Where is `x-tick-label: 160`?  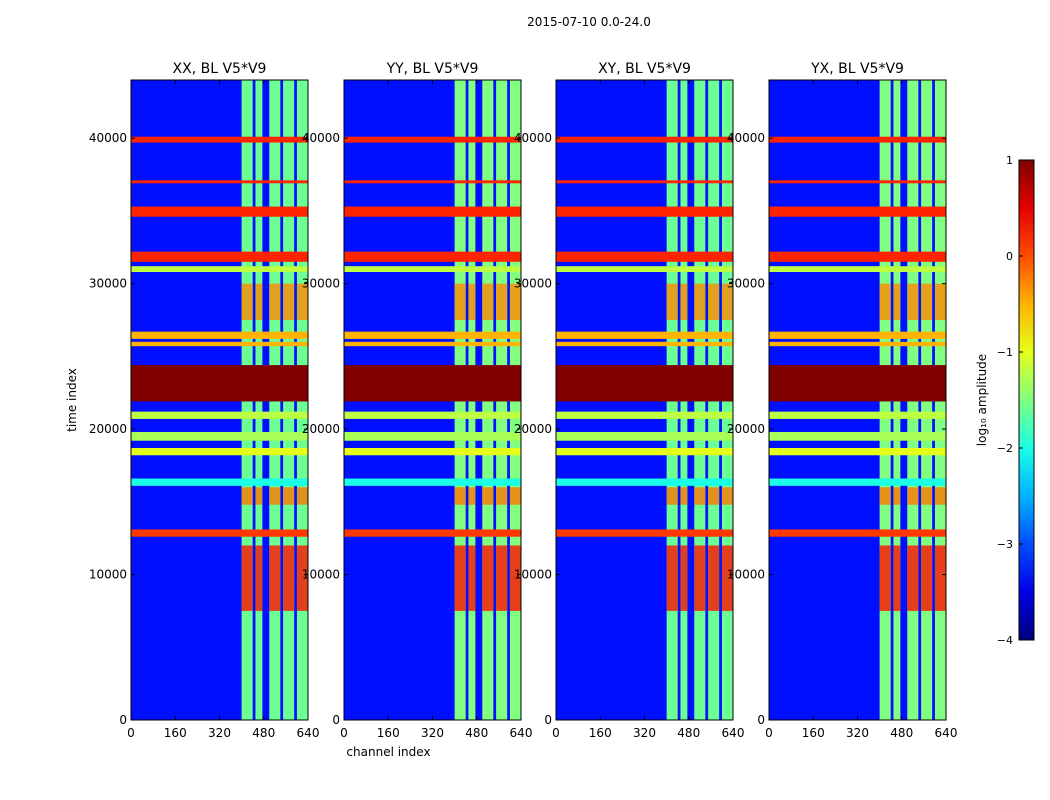 x-tick-label: 160 is located at coordinates (813, 733).